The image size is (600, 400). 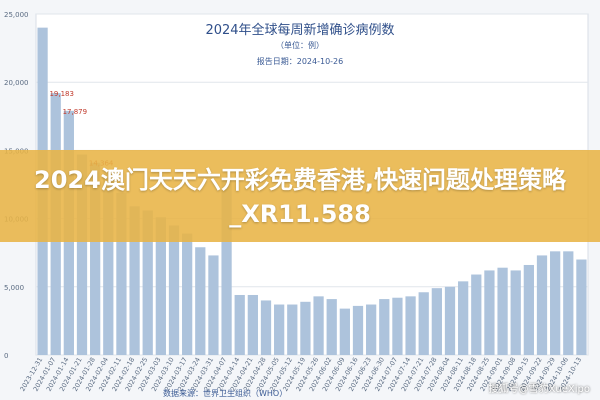 What do you see at coordinates (300, 61) in the screenshot?
I see `report-date: 报告日期：2024-10-26` at bounding box center [300, 61].